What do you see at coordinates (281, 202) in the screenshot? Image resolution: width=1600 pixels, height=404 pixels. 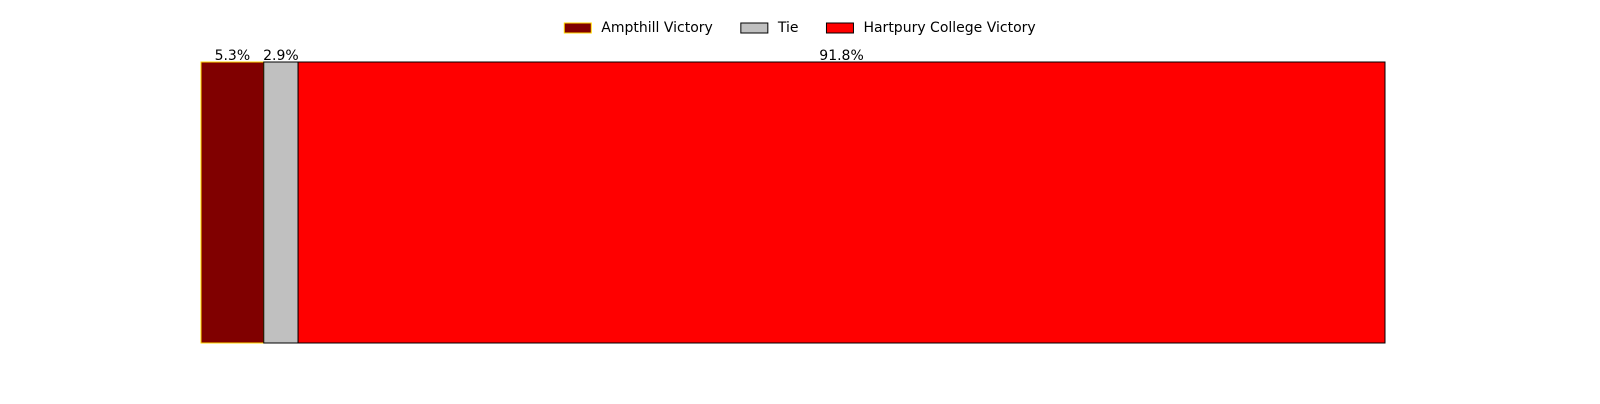 I see `bar-segment-tie` at bounding box center [281, 202].